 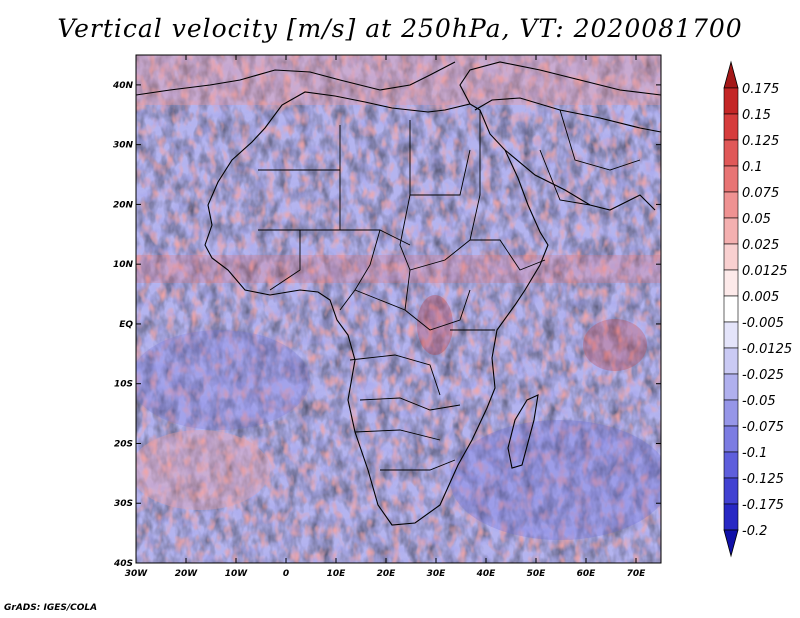 I want to click on colorbar-label: 0.15, so click(x=756, y=115).